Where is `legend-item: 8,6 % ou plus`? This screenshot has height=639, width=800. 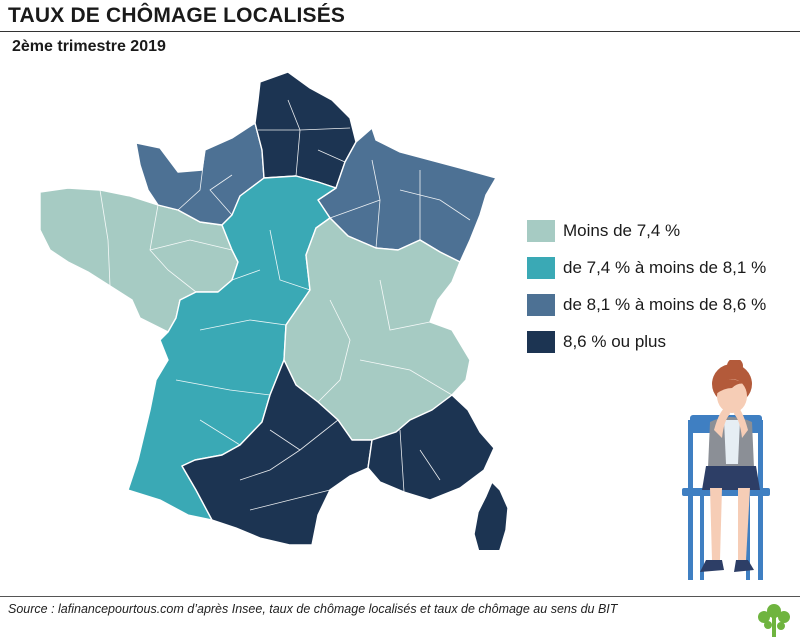 legend-item: 8,6 % ou plus is located at coordinates (646, 342).